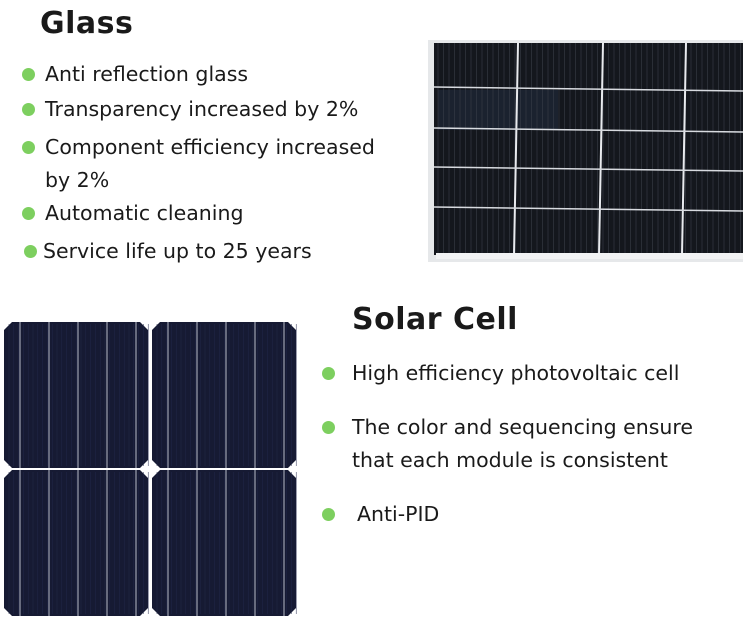  Describe the element at coordinates (498, 110) in the screenshot. I see `panel-reflection` at that location.